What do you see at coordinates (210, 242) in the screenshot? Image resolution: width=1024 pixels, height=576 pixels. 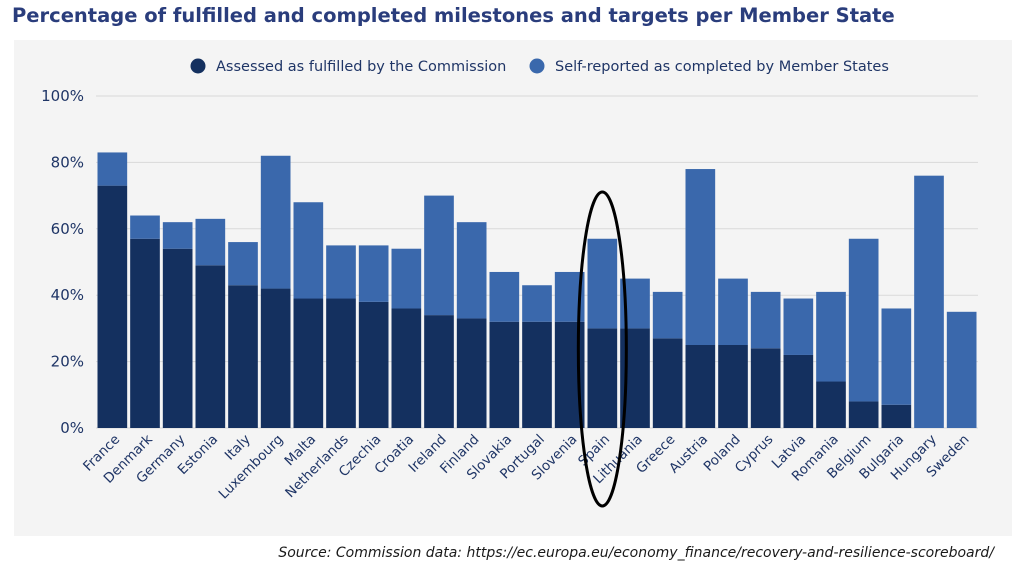 I see `bar-estonia-self-reported` at bounding box center [210, 242].